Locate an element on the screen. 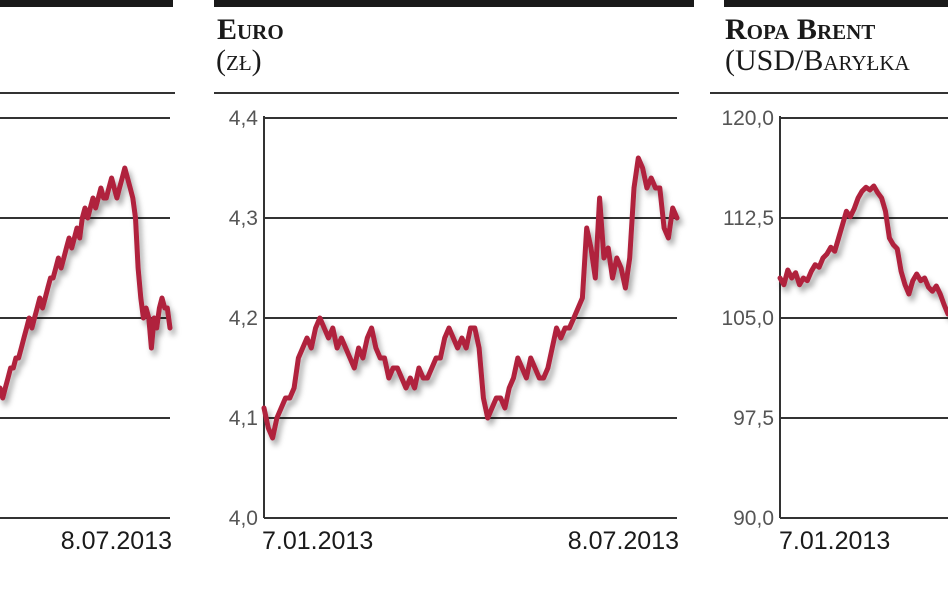 The height and width of the screenshot is (593, 948). y-tick-label: 120,0 is located at coordinates (747, 118).